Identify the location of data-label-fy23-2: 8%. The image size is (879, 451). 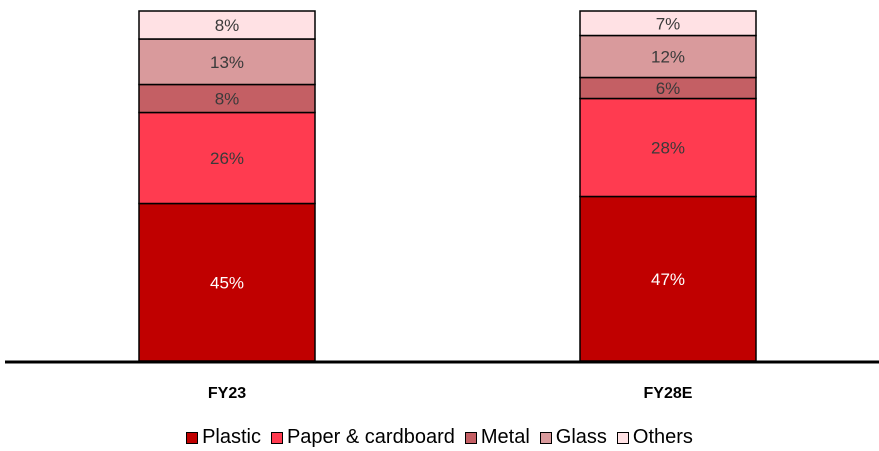
(227, 99).